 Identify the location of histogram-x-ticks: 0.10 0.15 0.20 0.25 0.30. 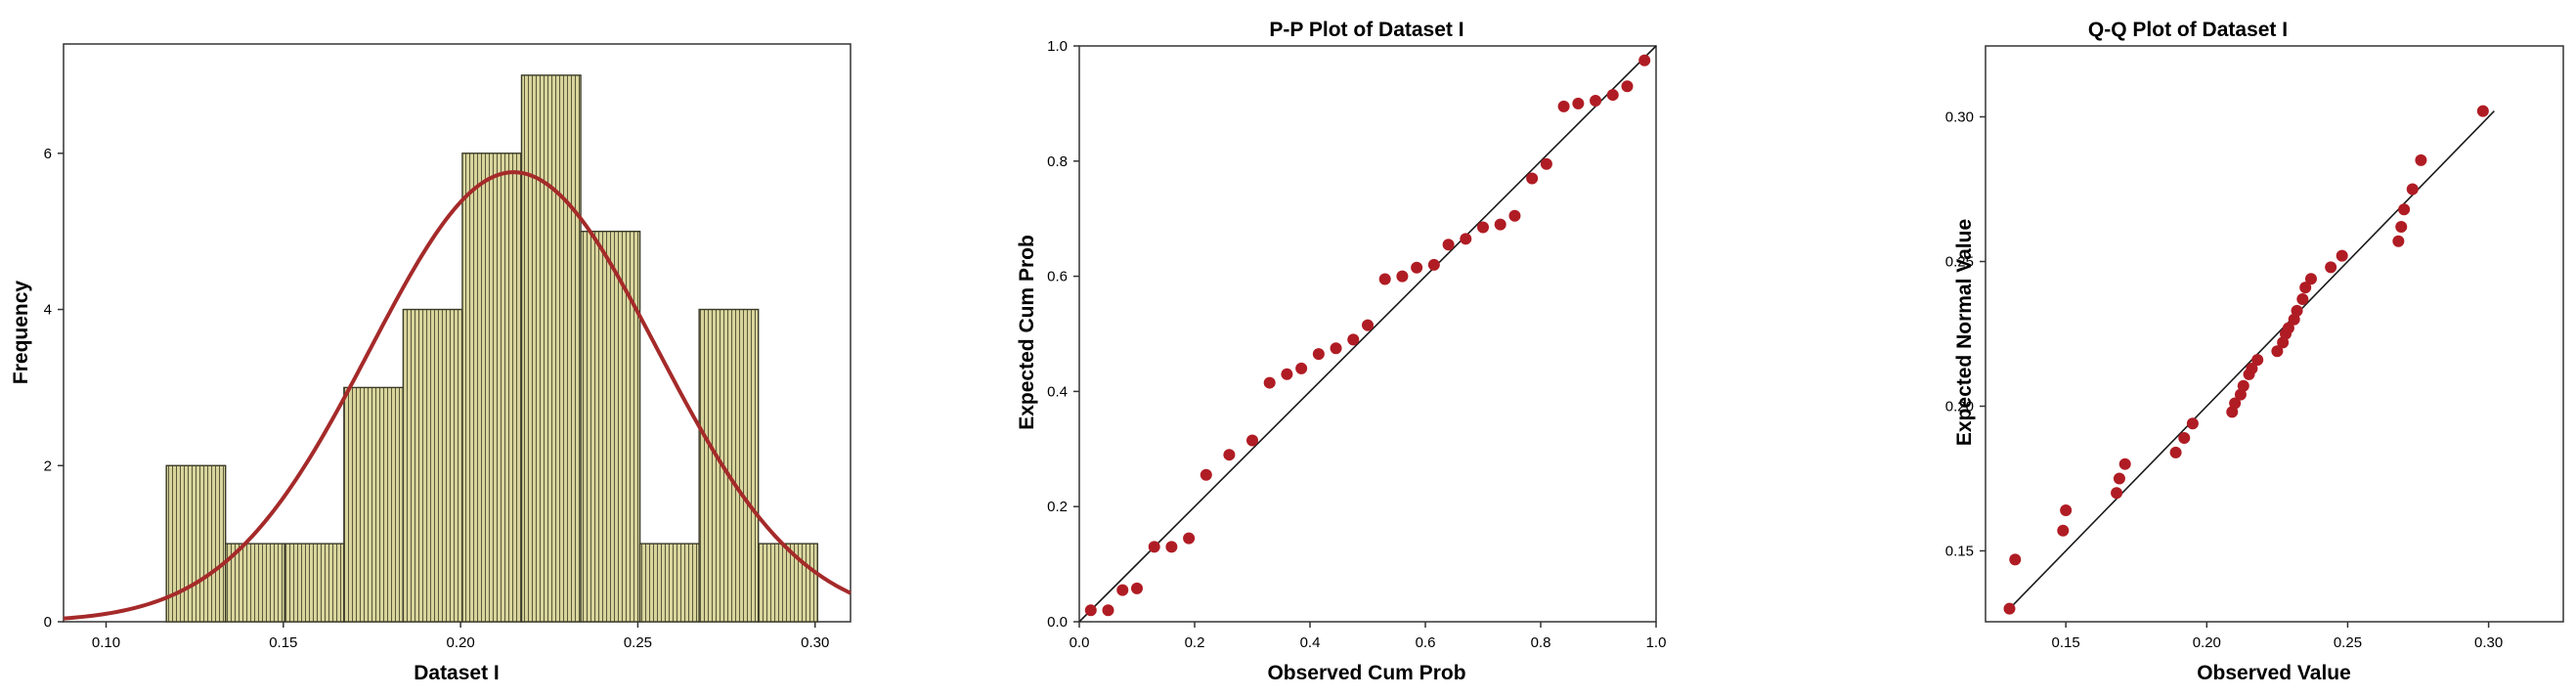
(460, 636).